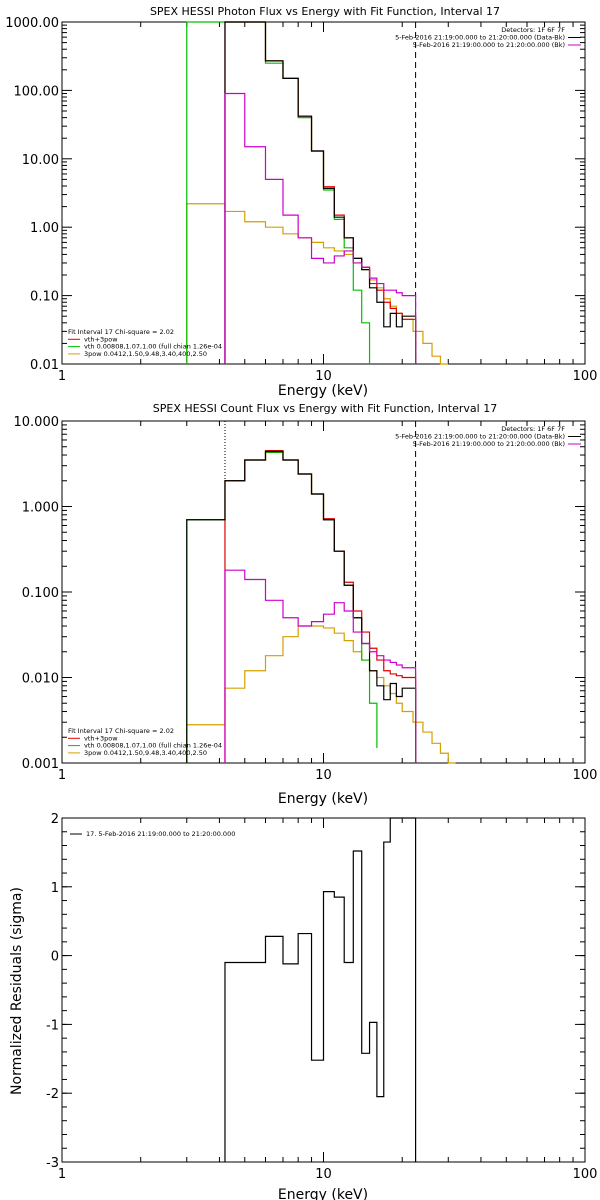 The height and width of the screenshot is (1200, 600). What do you see at coordinates (55, 957) in the screenshot?
I see `residuals-y-tick-label: 0` at bounding box center [55, 957].